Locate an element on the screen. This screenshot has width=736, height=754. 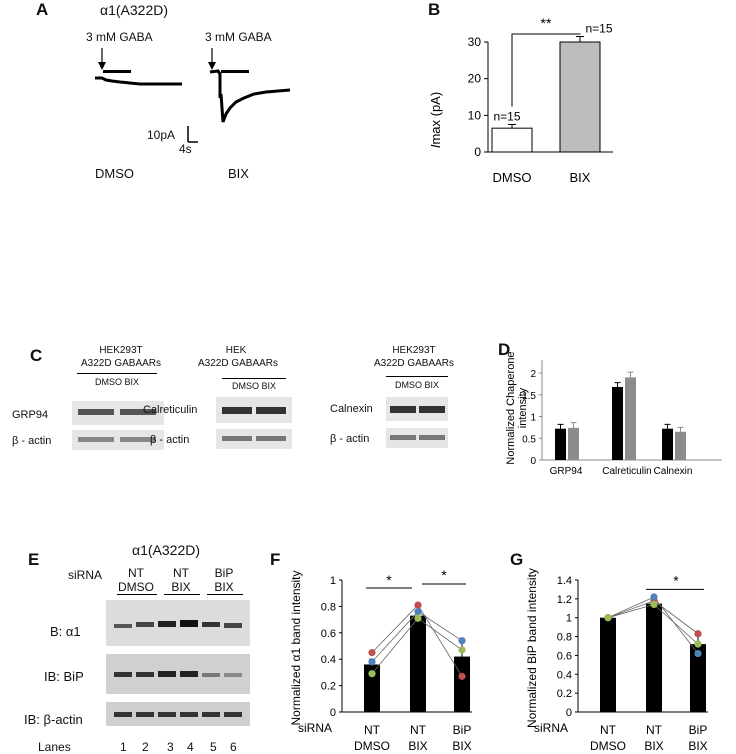
chart-f-ytick-label: 1 is located at coordinates (333, 581).